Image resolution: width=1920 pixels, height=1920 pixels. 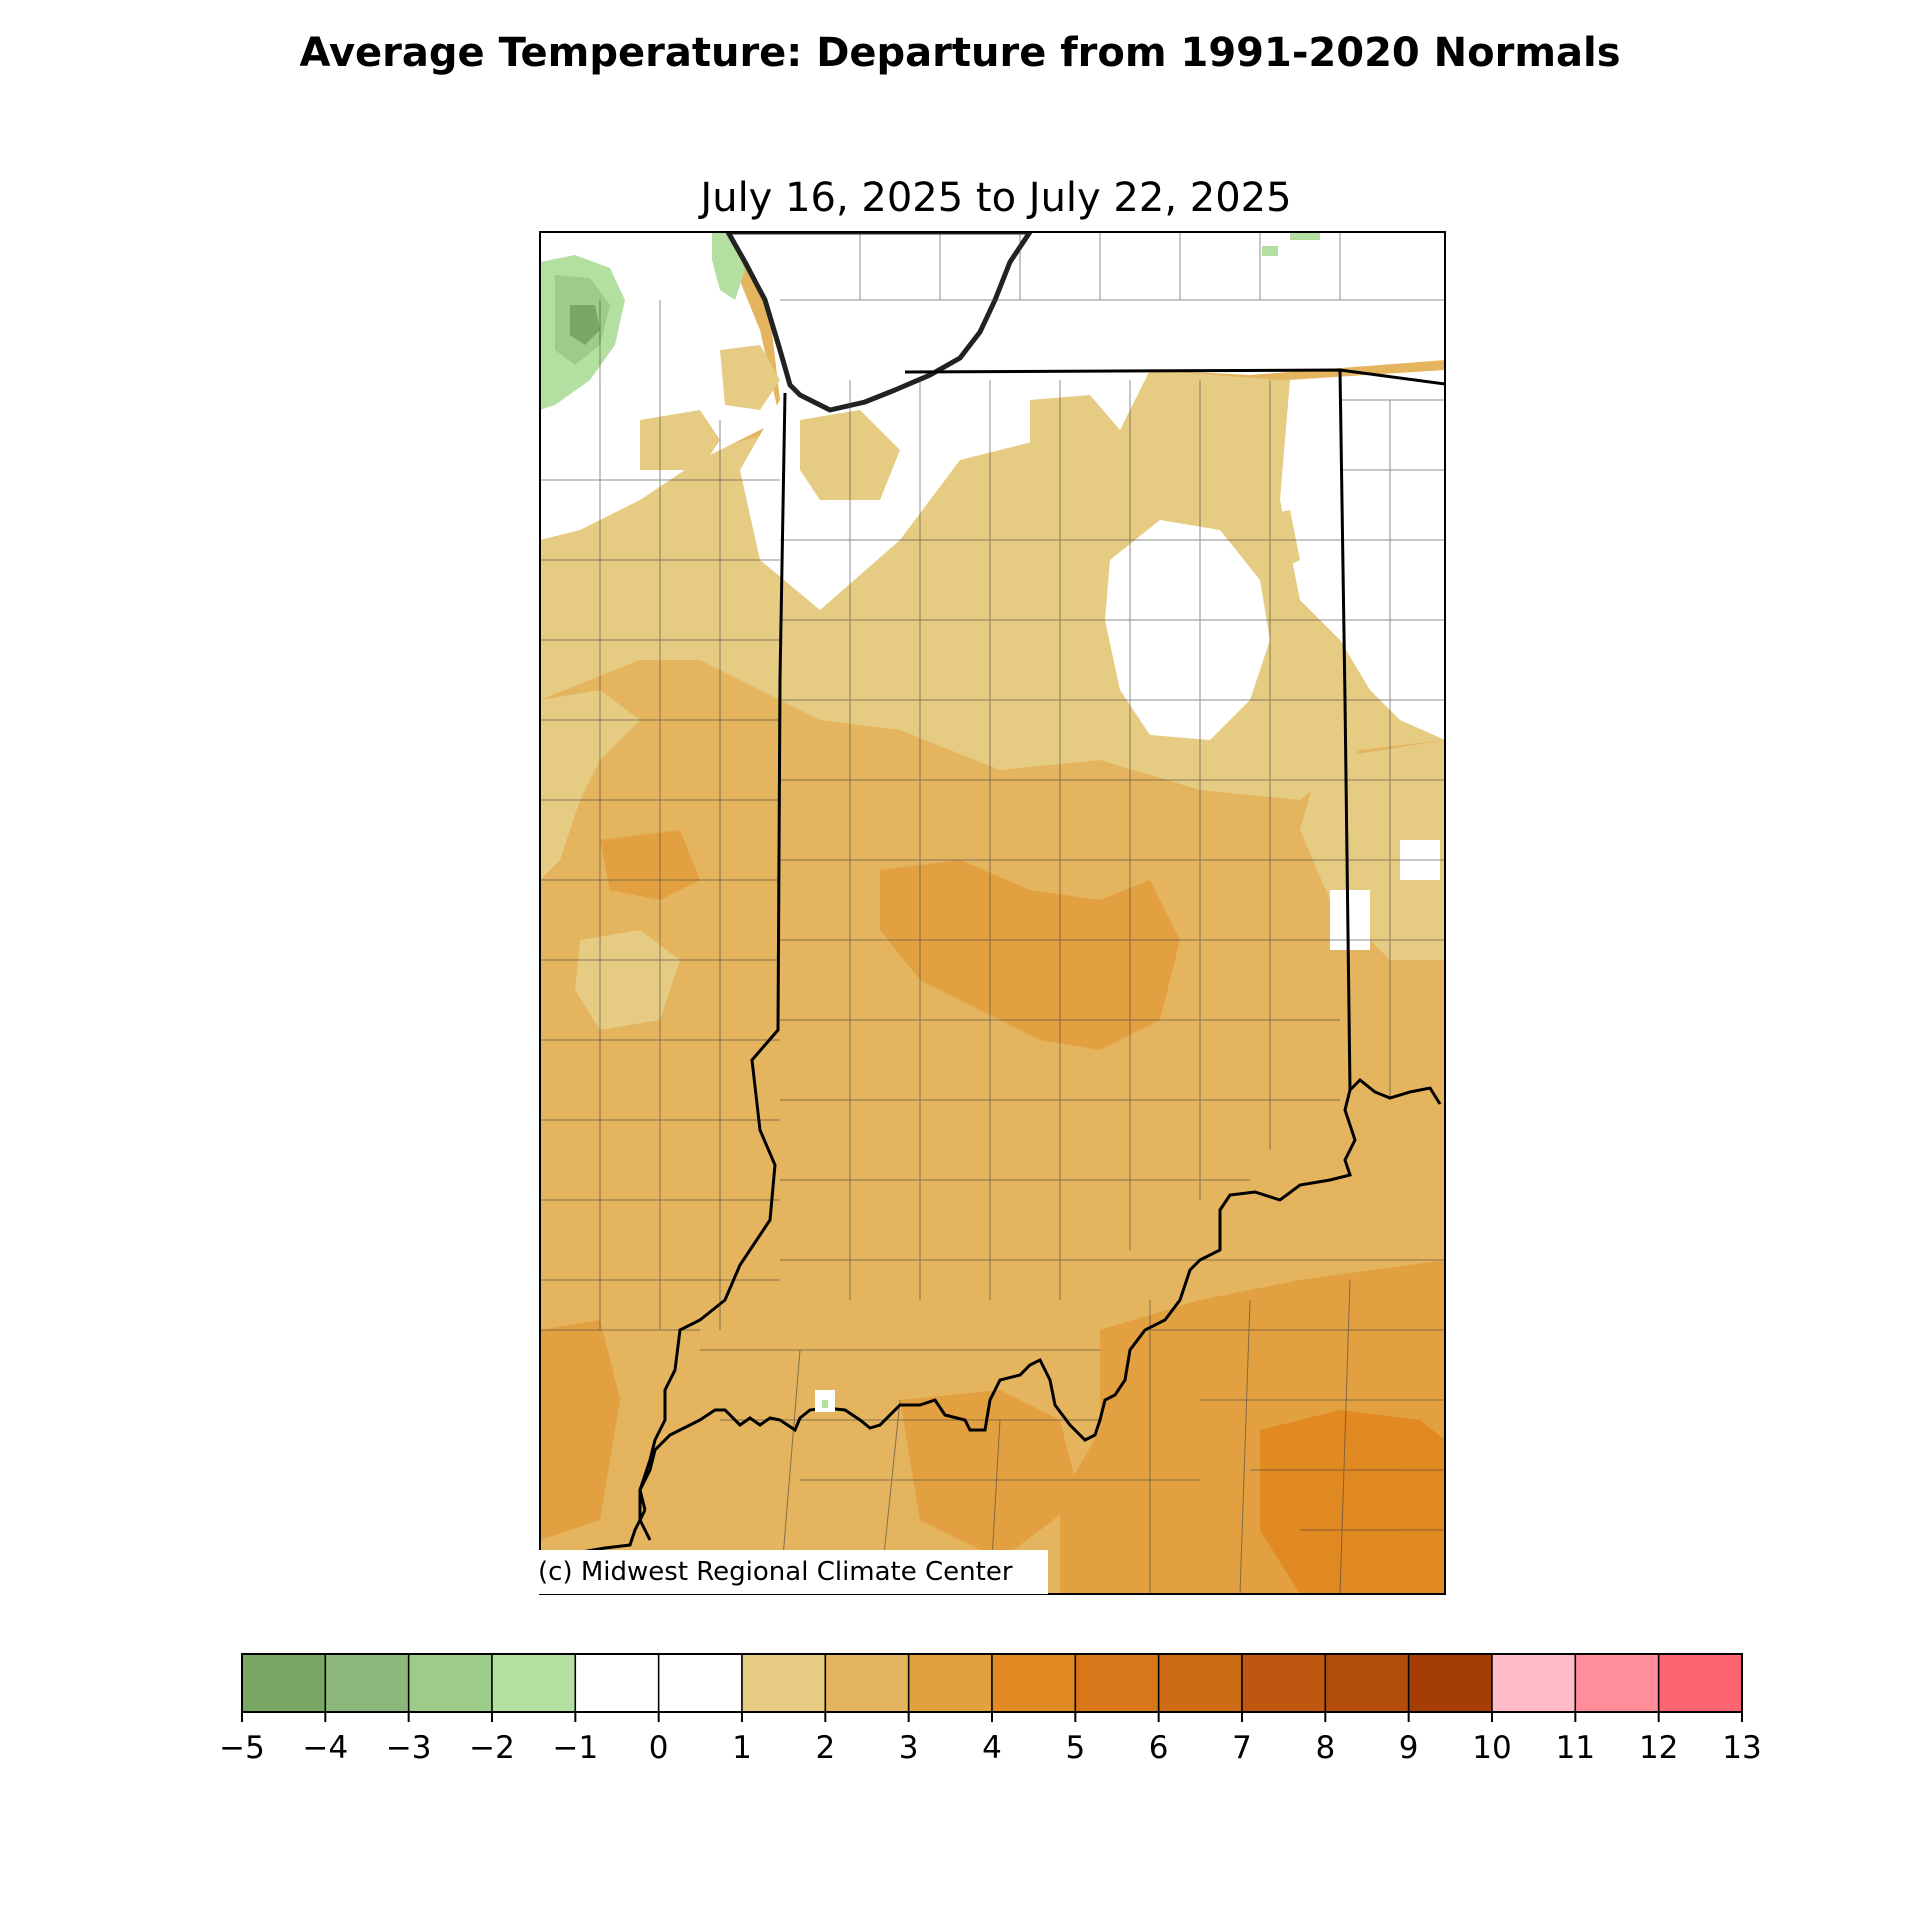 I want to click on legend-tick-label: 4, so click(x=992, y=1748).